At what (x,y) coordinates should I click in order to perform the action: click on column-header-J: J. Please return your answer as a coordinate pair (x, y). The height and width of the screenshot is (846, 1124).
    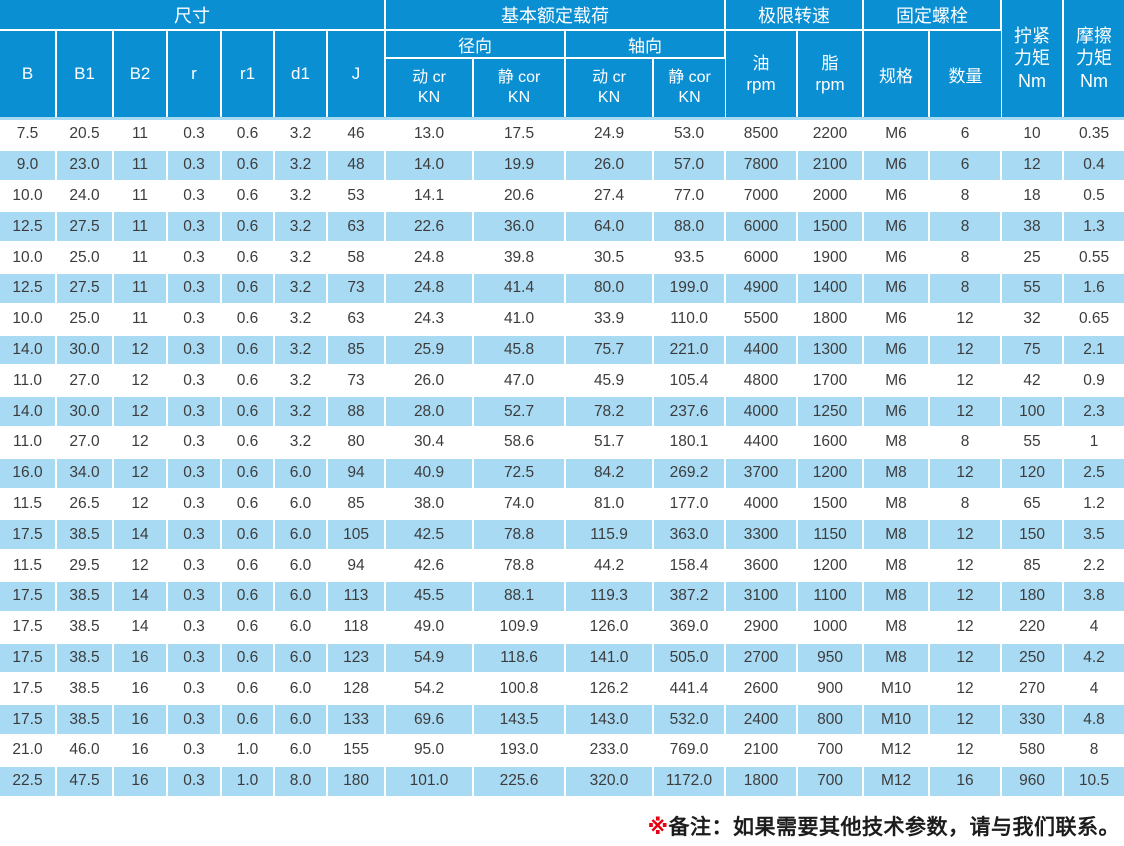
    Looking at the image, I should click on (357, 75).